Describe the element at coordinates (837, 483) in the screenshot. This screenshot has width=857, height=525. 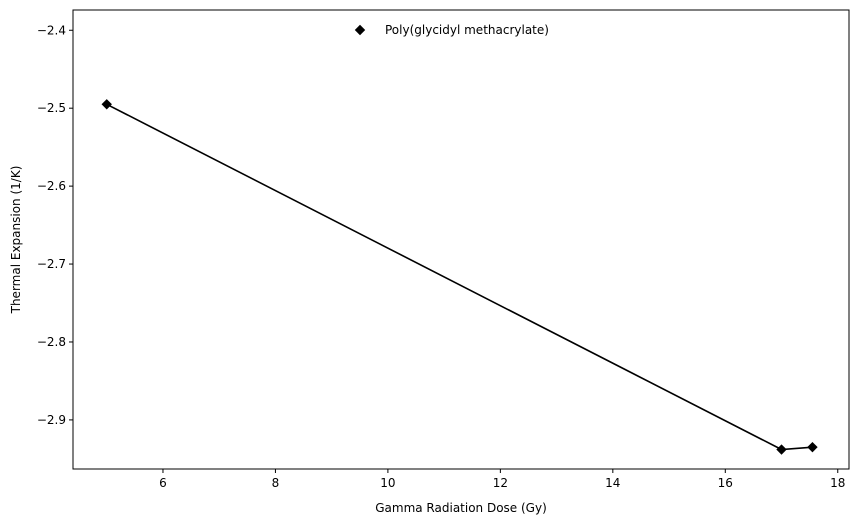
I see `x-tick-label: 18` at that location.